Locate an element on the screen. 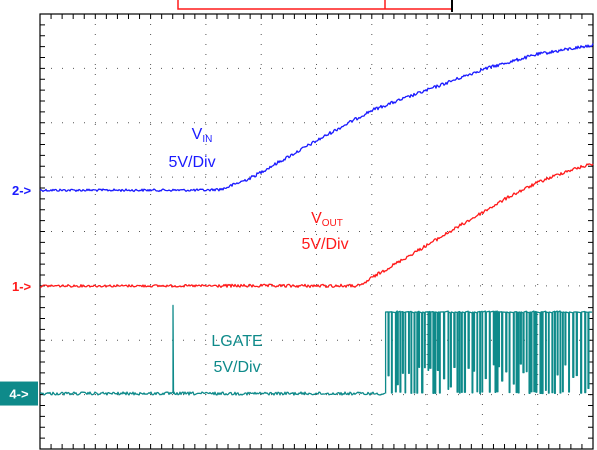 This screenshot has width=597, height=450. trace-label-vin: VIN is located at coordinates (202, 135).